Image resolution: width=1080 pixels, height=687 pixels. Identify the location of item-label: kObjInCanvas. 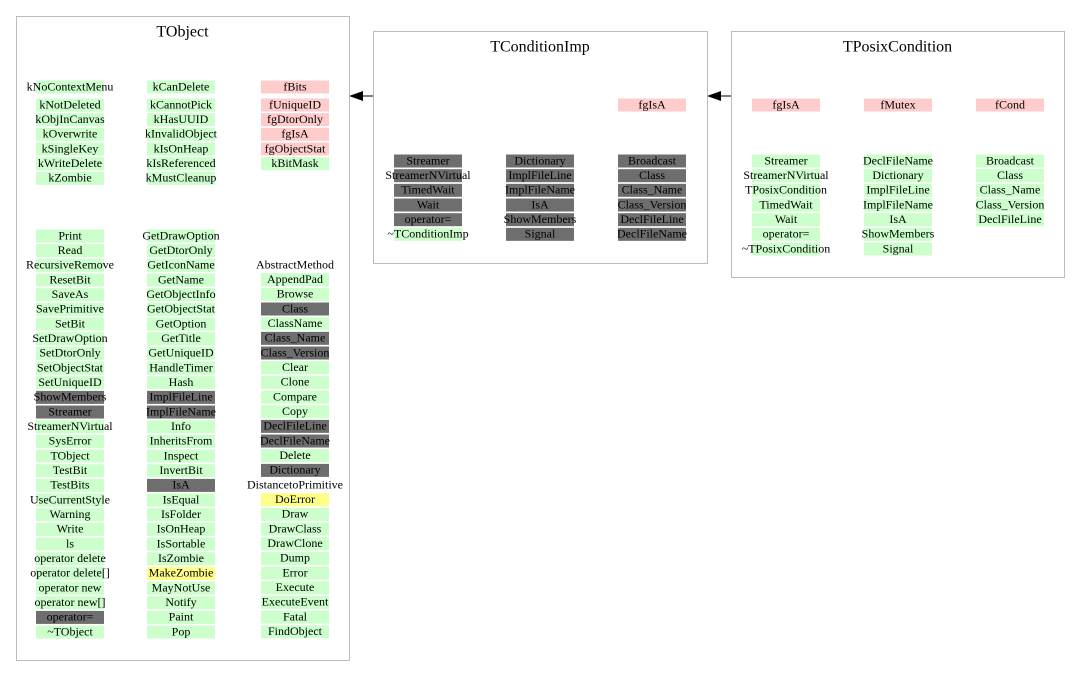
(70, 119).